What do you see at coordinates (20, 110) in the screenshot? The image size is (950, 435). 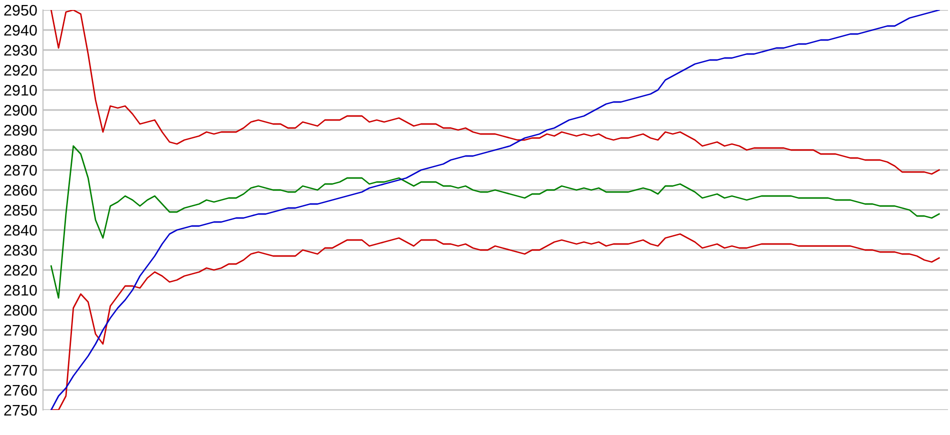 I see `y-tick-label: 2900` at bounding box center [20, 110].